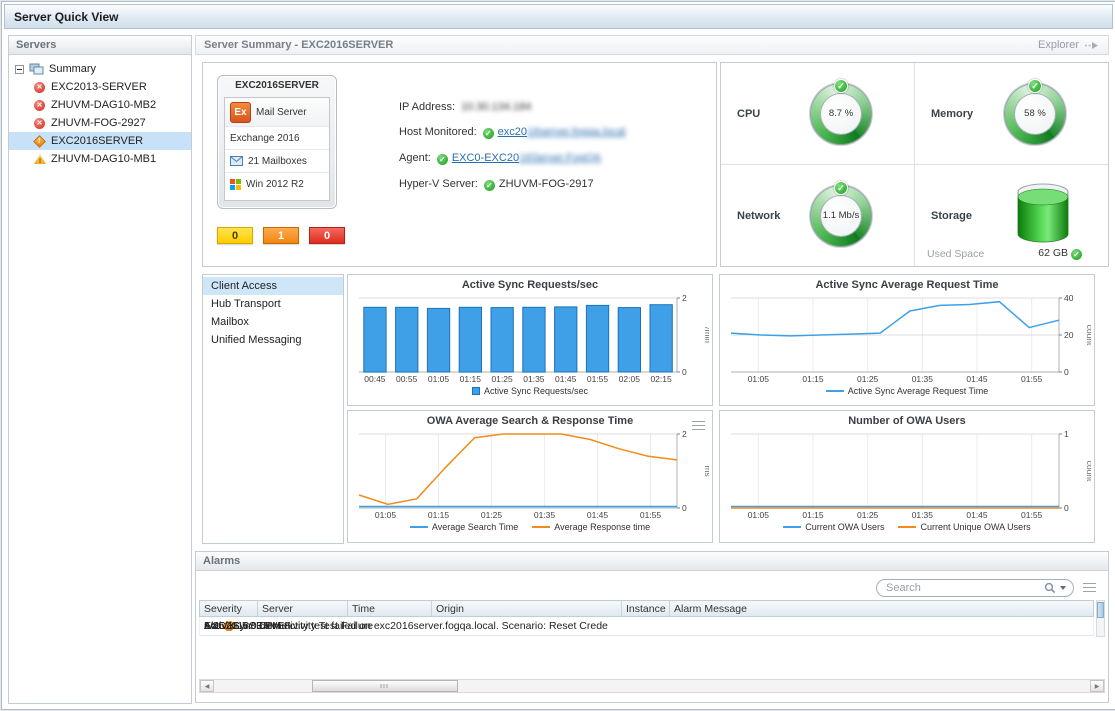 This screenshot has height=711, width=1115. What do you see at coordinates (527, 608) in the screenshot?
I see `column-header-origin: Origin` at bounding box center [527, 608].